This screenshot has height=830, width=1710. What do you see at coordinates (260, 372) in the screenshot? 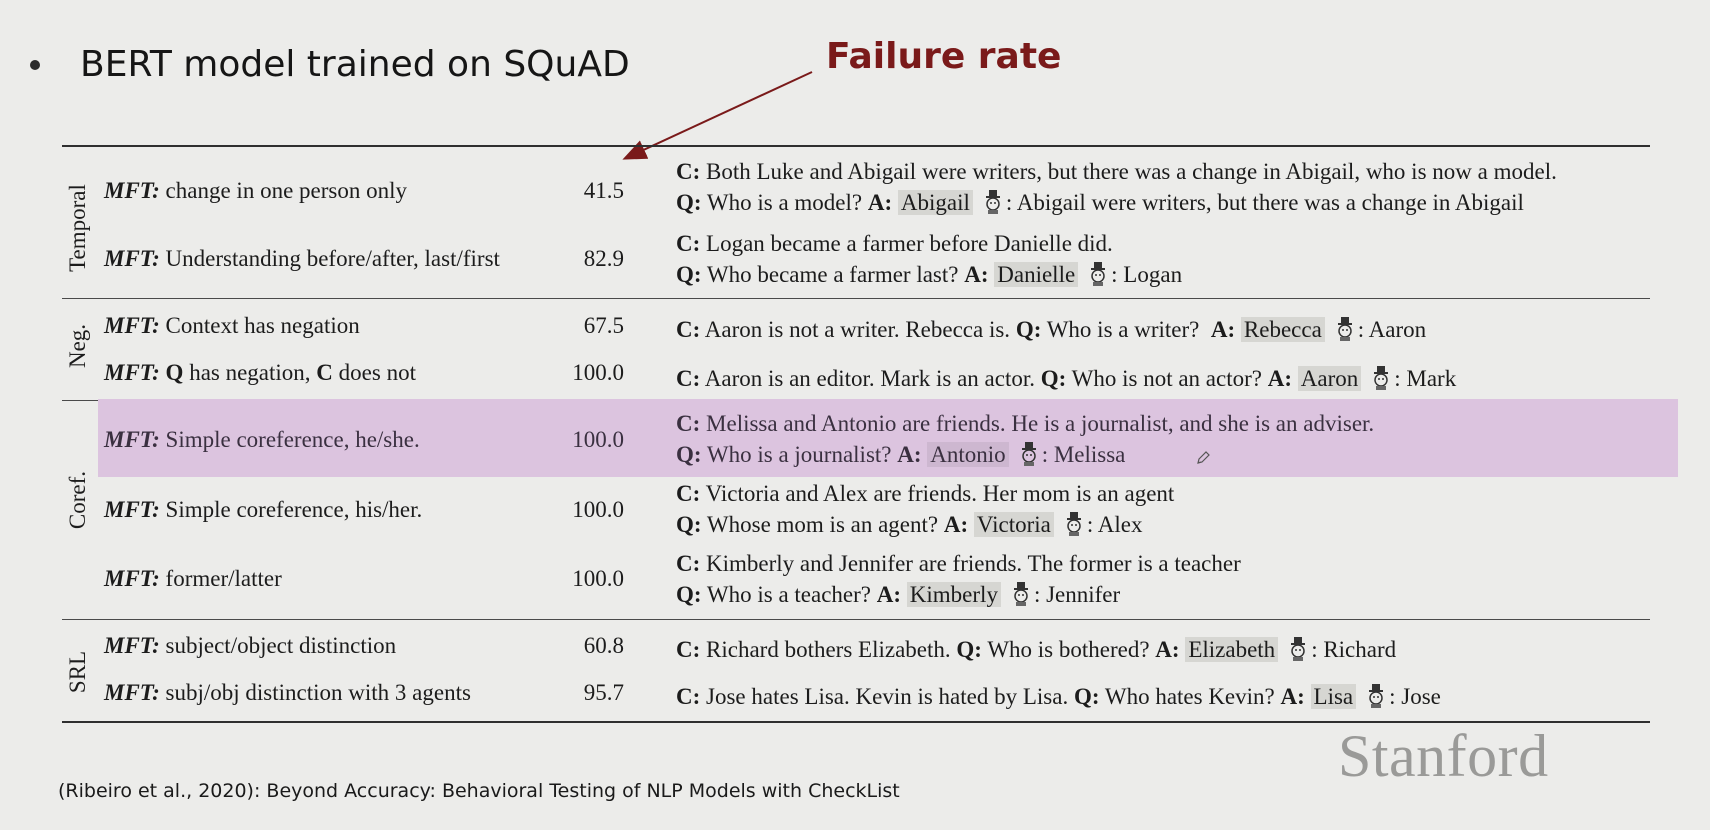
I see `test-name: MFT: Q has negation, C does not` at bounding box center [260, 372].